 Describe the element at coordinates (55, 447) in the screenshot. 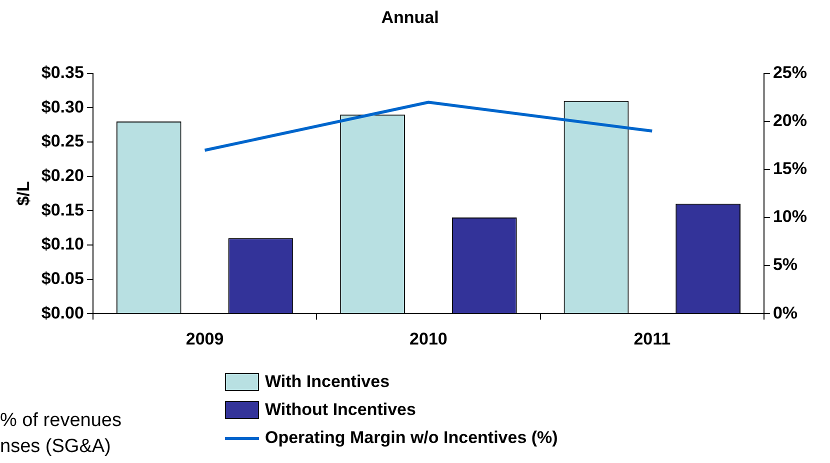

I see `text: nses (SG&A)` at that location.